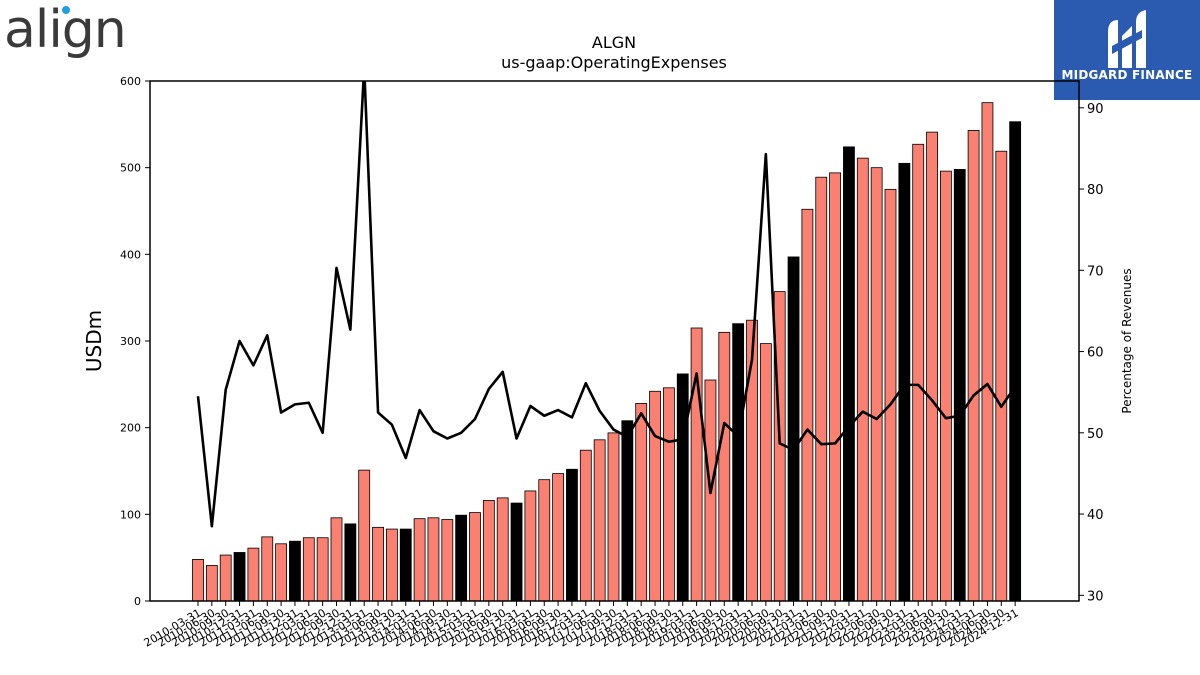  What do you see at coordinates (1095, 109) in the screenshot?
I see `y2-tick-label: 90` at bounding box center [1095, 109].